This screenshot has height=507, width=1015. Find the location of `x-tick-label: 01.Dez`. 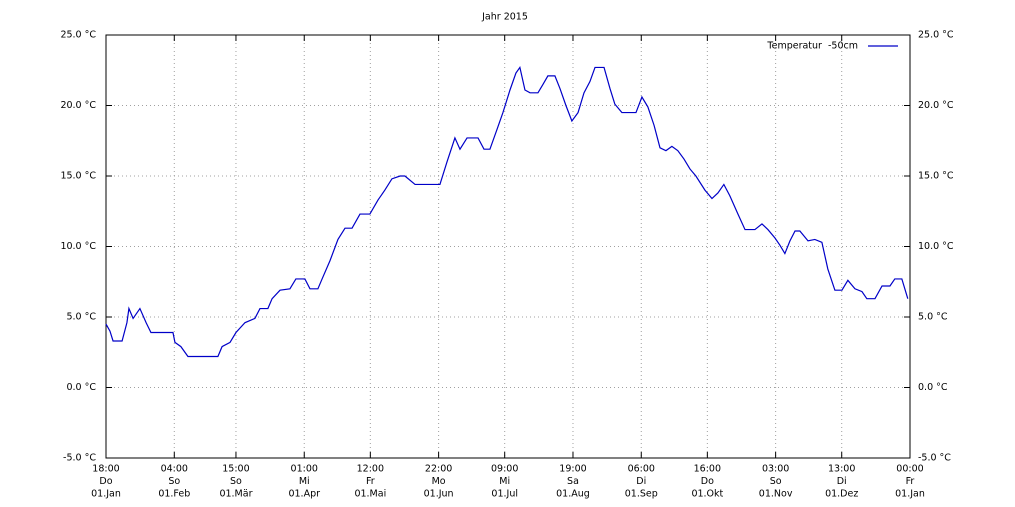

x-tick-label: 01.Dez is located at coordinates (841, 494).